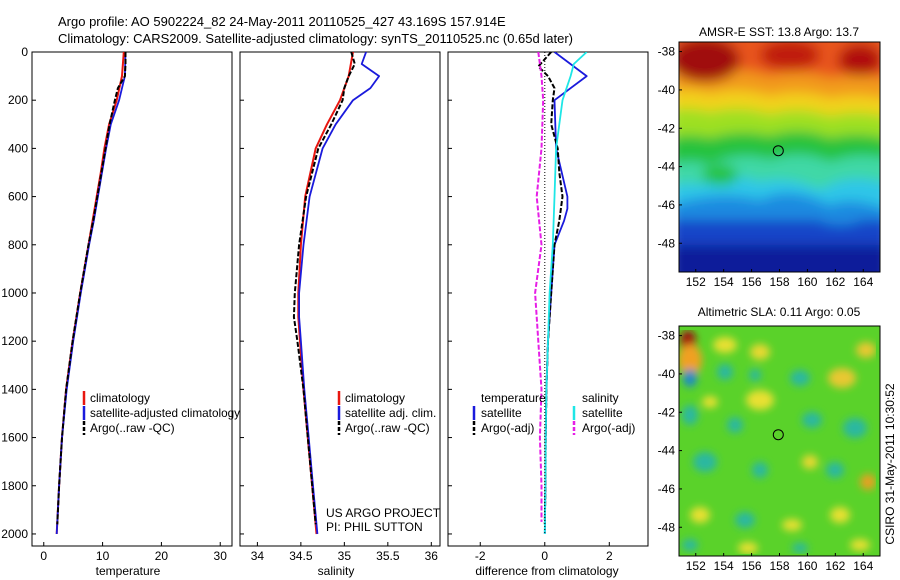  Describe the element at coordinates (388, 556) in the screenshot. I see `x-tick-label: 35.5` at that location.